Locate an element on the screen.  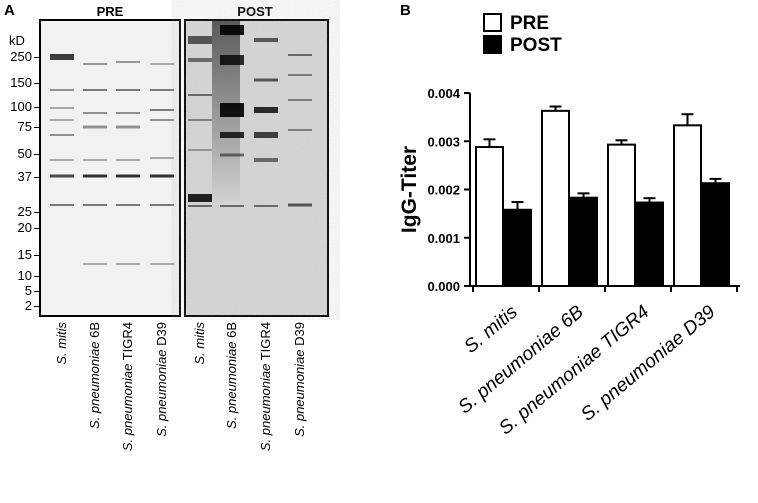
lane-label-post-2: S. pneumoniae 6B is located at coordinates (231, 375).